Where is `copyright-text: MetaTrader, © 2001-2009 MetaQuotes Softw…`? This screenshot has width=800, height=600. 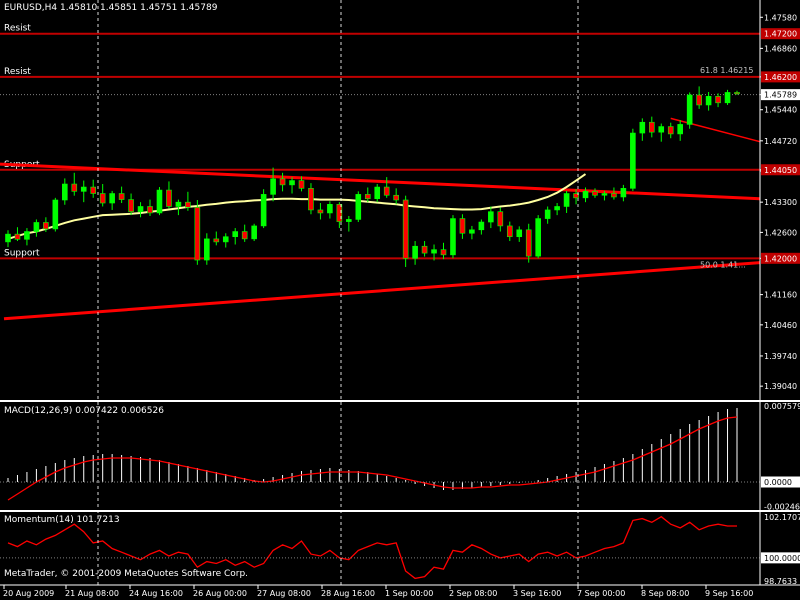
copyright-text: MetaTrader, © 2001-2009 MetaQuotes Softw… is located at coordinates (126, 574).